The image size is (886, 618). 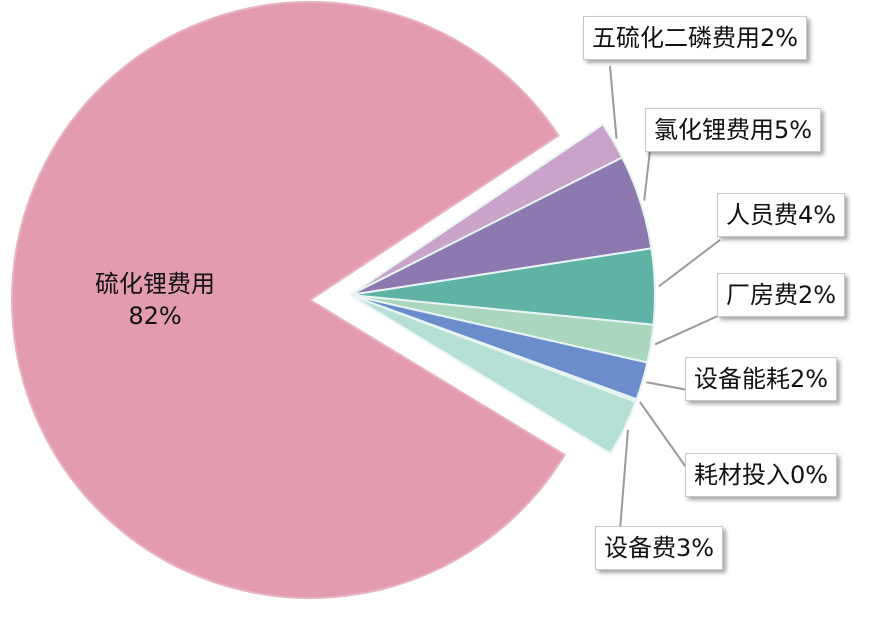 I want to click on slice-label: 设备能耗2%, so click(x=761, y=379).